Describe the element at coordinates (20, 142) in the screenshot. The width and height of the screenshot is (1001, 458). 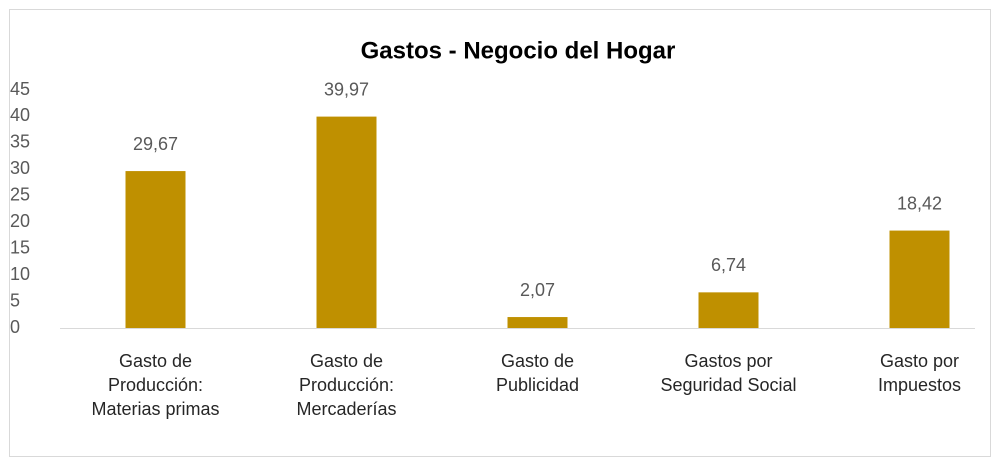
I see `y-tick-label: 35` at that location.